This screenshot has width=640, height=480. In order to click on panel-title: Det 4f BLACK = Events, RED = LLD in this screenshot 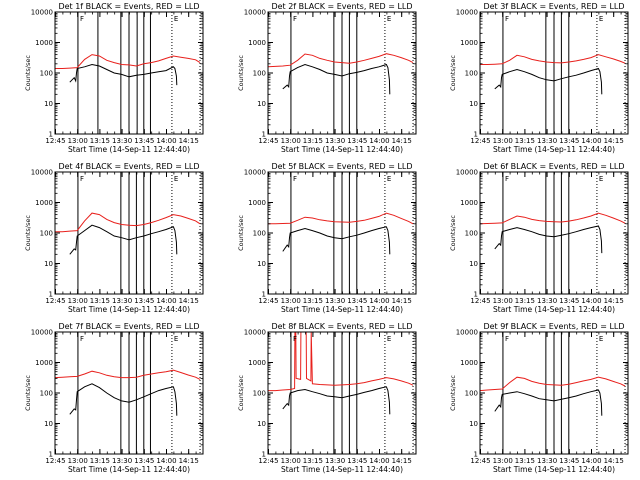, I will do `click(128, 166)`.